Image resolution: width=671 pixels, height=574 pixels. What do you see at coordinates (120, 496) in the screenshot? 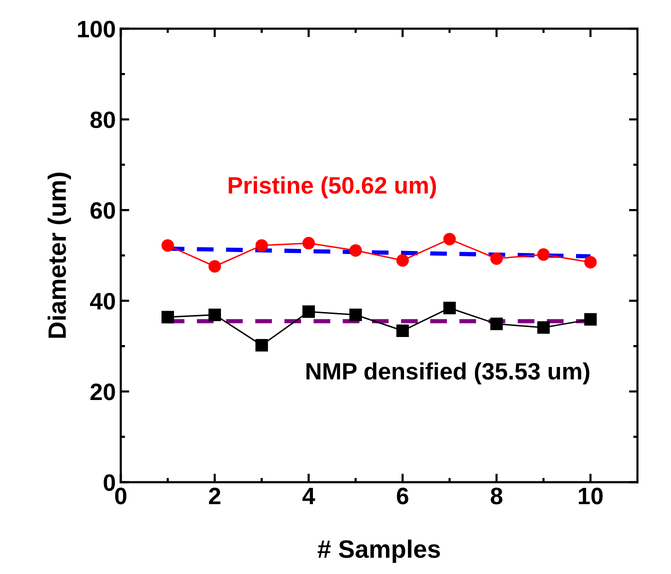
I see `x-tick-label: 0` at bounding box center [120, 496].